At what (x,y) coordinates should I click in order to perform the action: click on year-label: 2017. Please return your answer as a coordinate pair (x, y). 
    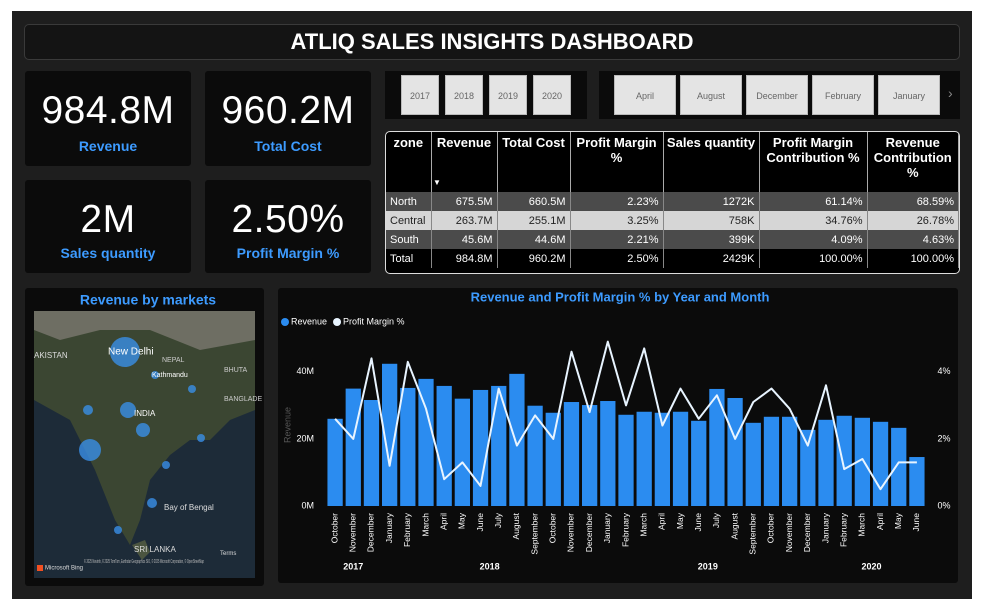
    Looking at the image, I should click on (353, 566).